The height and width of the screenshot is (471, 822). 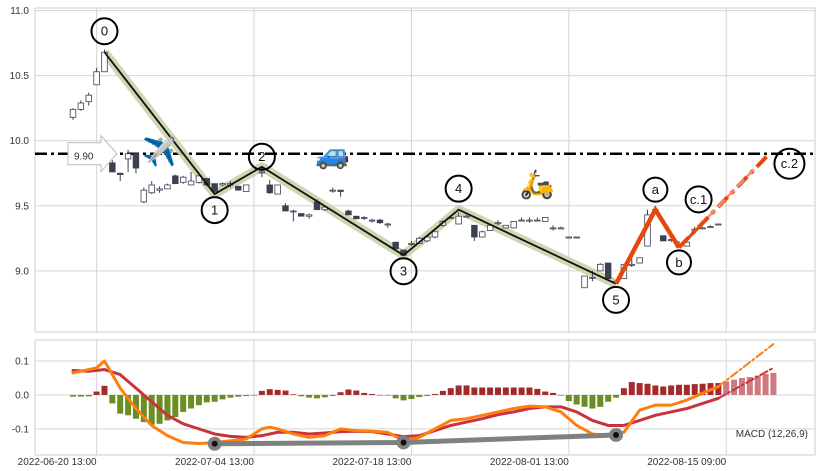 What do you see at coordinates (616, 299) in the screenshot?
I see `wave-label-5: 5` at bounding box center [616, 299].